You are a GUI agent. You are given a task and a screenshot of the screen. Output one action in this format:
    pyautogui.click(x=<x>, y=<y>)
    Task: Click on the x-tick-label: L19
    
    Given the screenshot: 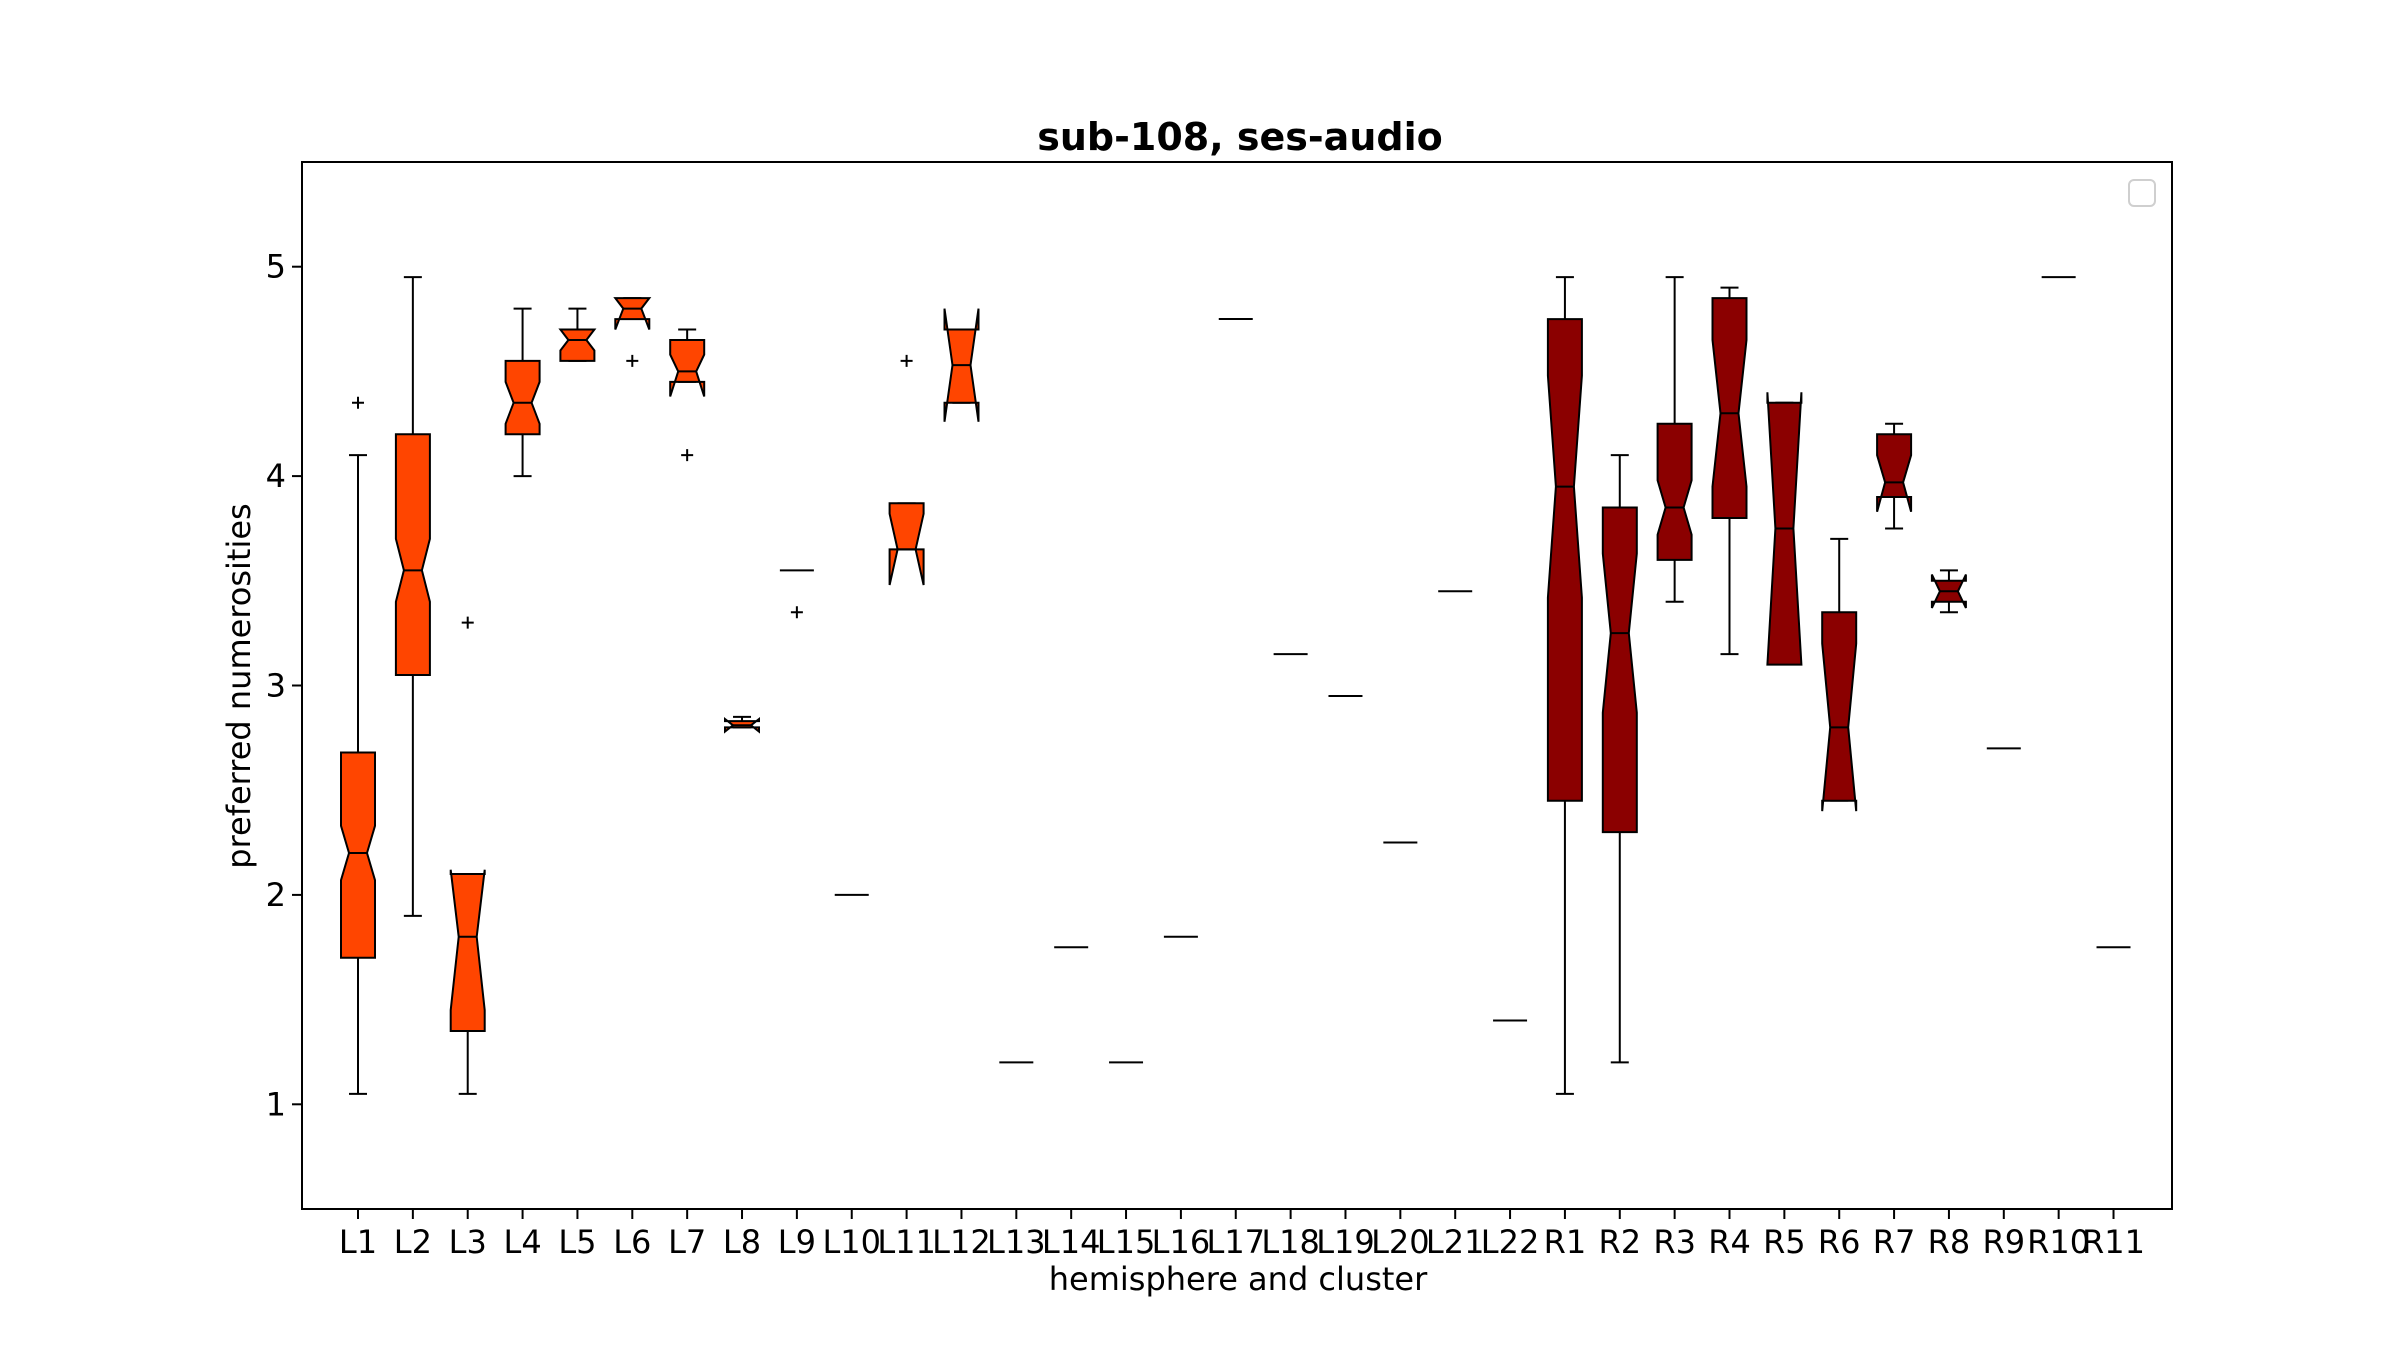 What is the action you would take?
    pyautogui.click(x=1345, y=1242)
    